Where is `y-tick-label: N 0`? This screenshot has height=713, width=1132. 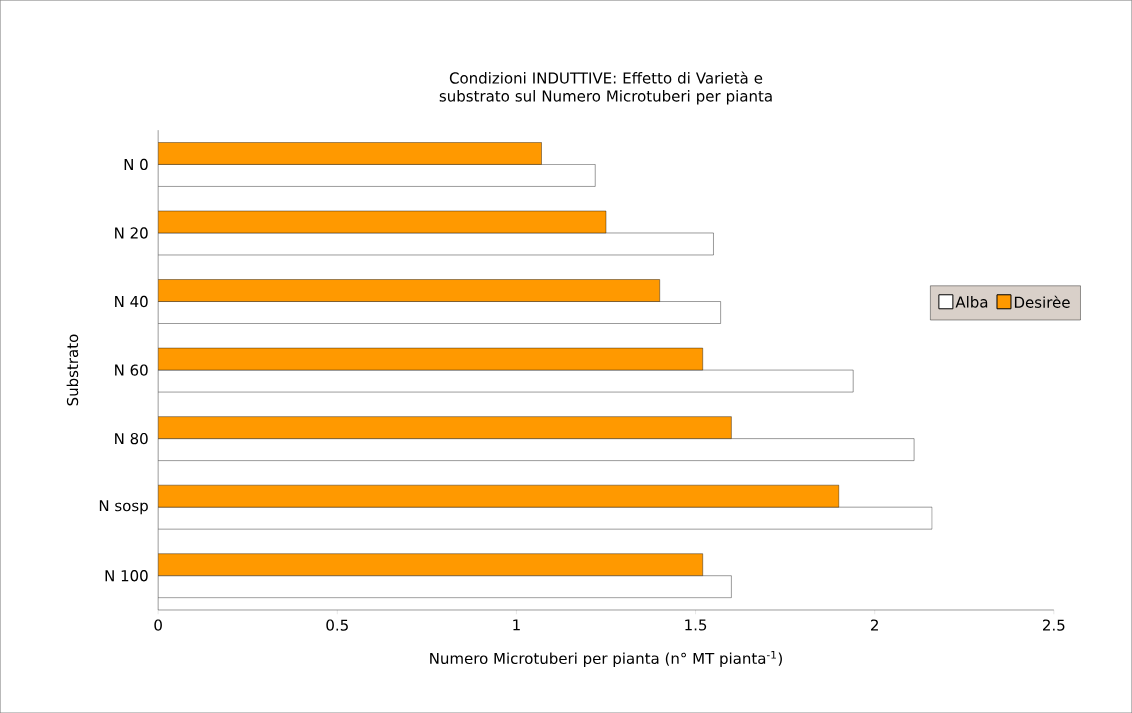
y-tick-label: N 0 is located at coordinates (136, 164).